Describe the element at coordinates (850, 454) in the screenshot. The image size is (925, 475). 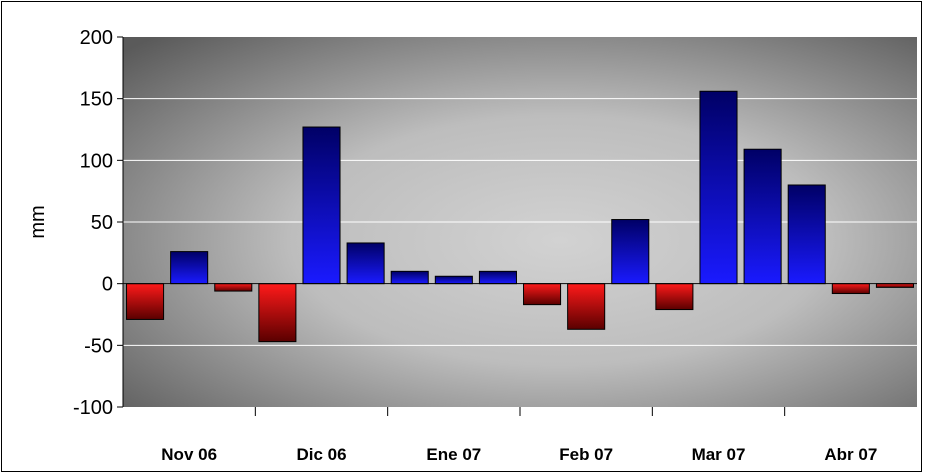
I see `x-category-label: Abr 07` at that location.